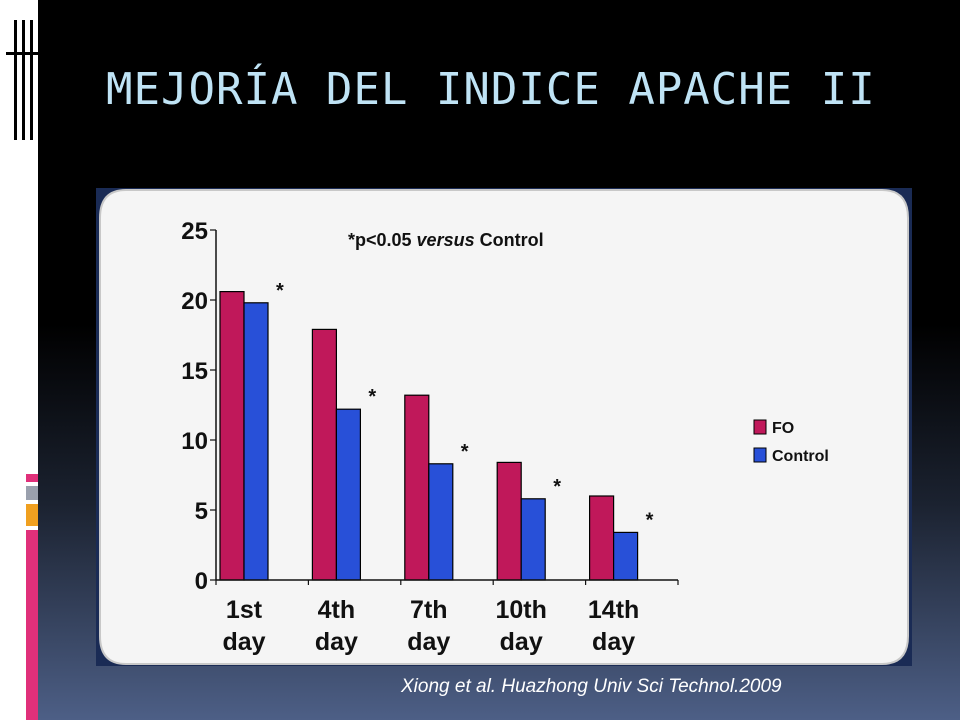 The image size is (960, 720). Describe the element at coordinates (32, 493) in the screenshot. I see `side-block-gray` at that location.